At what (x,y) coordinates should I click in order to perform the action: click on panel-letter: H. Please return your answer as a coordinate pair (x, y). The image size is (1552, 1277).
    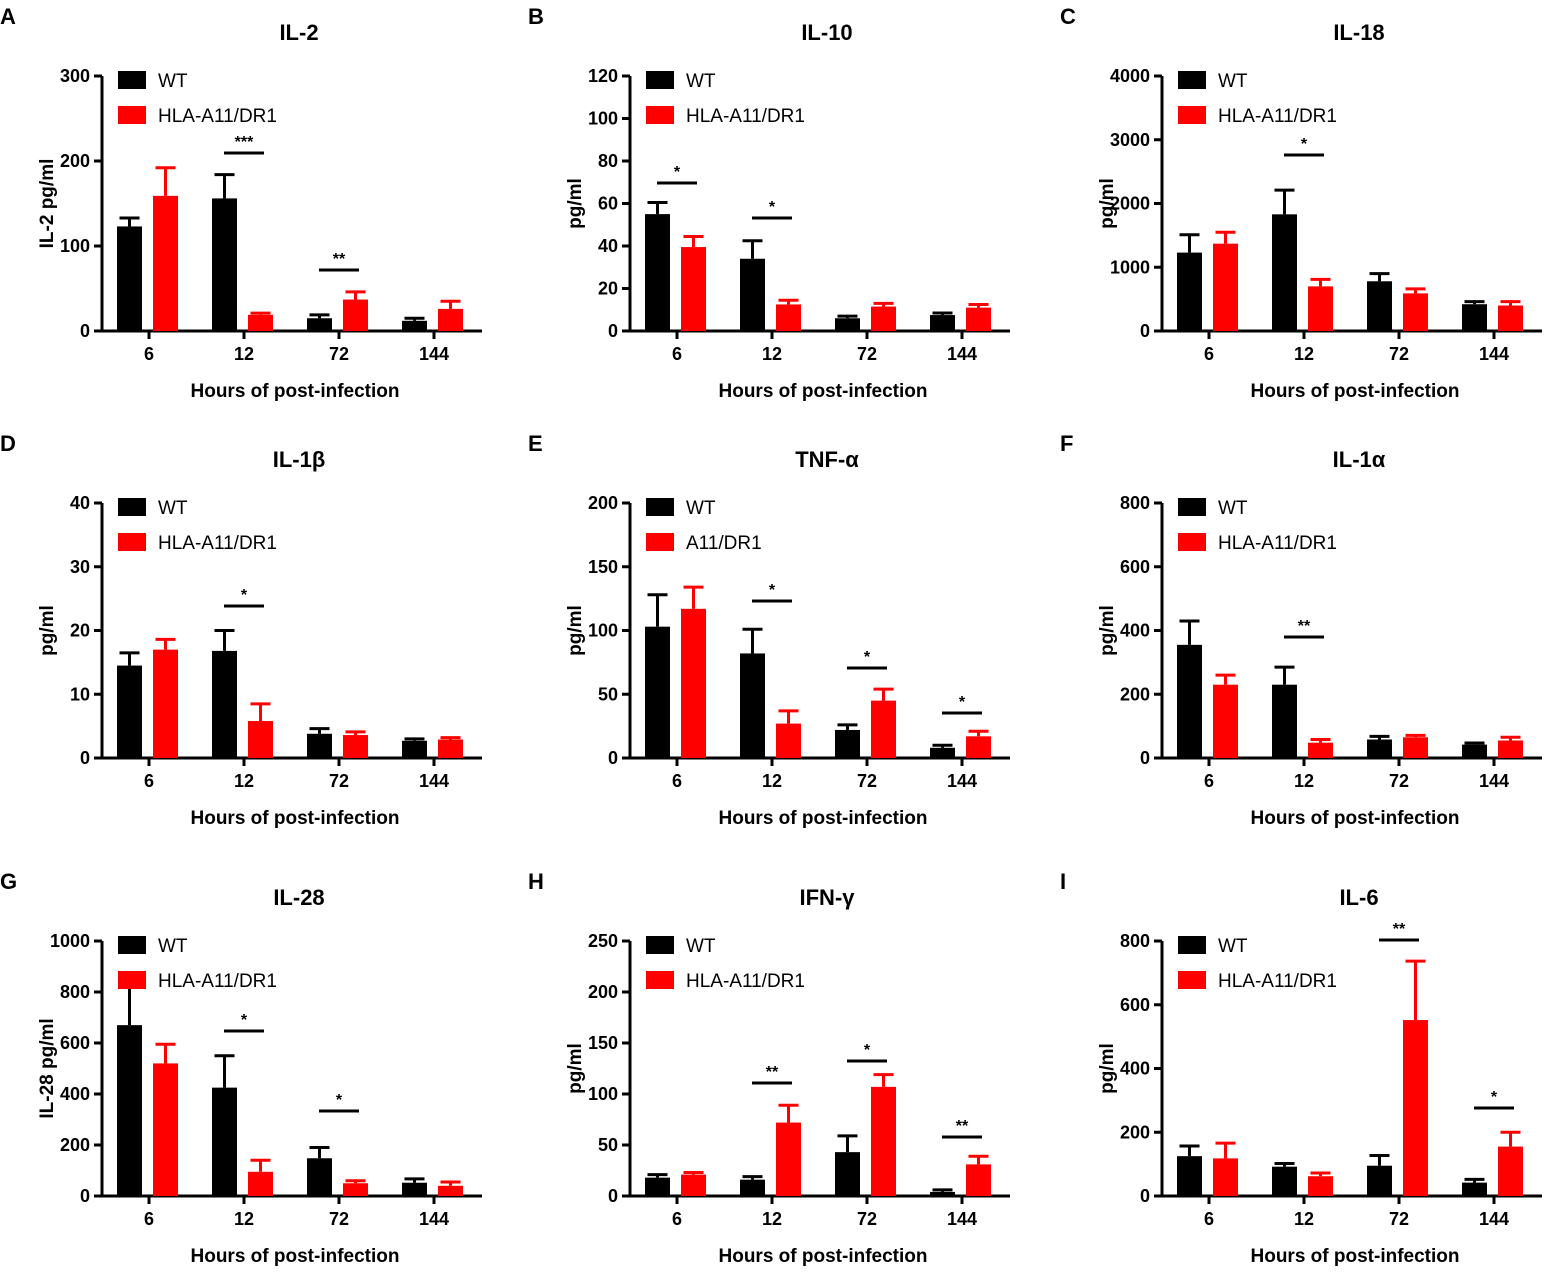
    Looking at the image, I should click on (536, 881).